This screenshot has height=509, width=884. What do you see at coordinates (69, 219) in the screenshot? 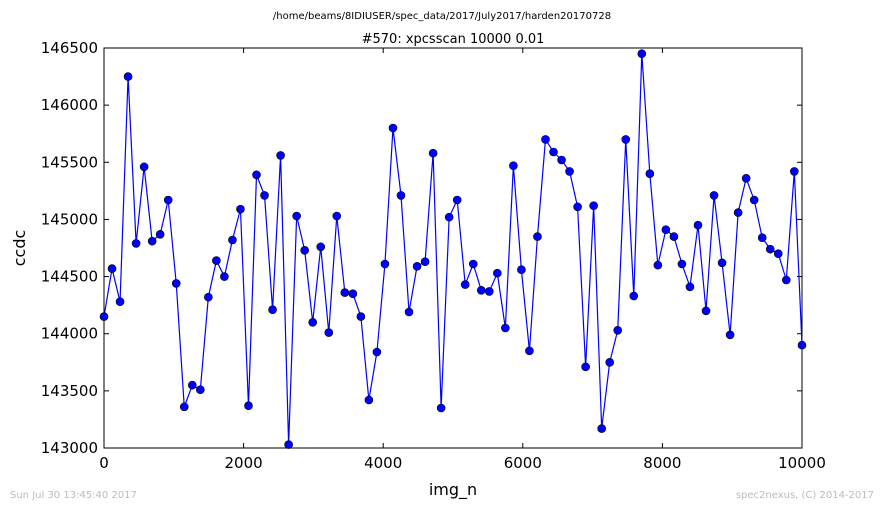
I see `y-tick-label: 145000` at bounding box center [69, 219].